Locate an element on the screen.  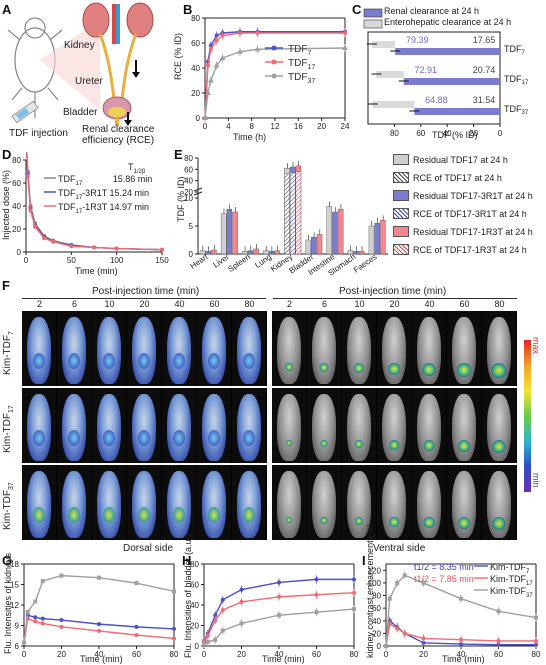
chart-d-t-header: T1/2β is located at coordinates (137, 168).